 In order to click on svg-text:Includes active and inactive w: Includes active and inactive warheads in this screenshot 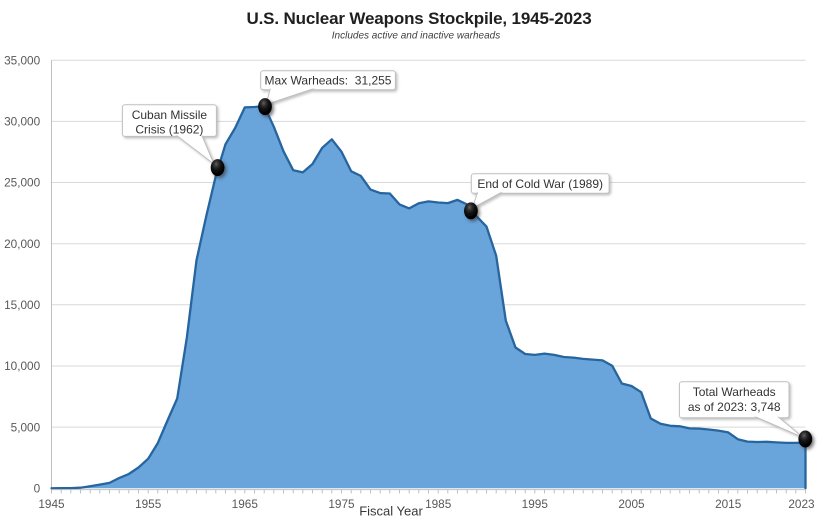, I will do `click(416, 36)`.